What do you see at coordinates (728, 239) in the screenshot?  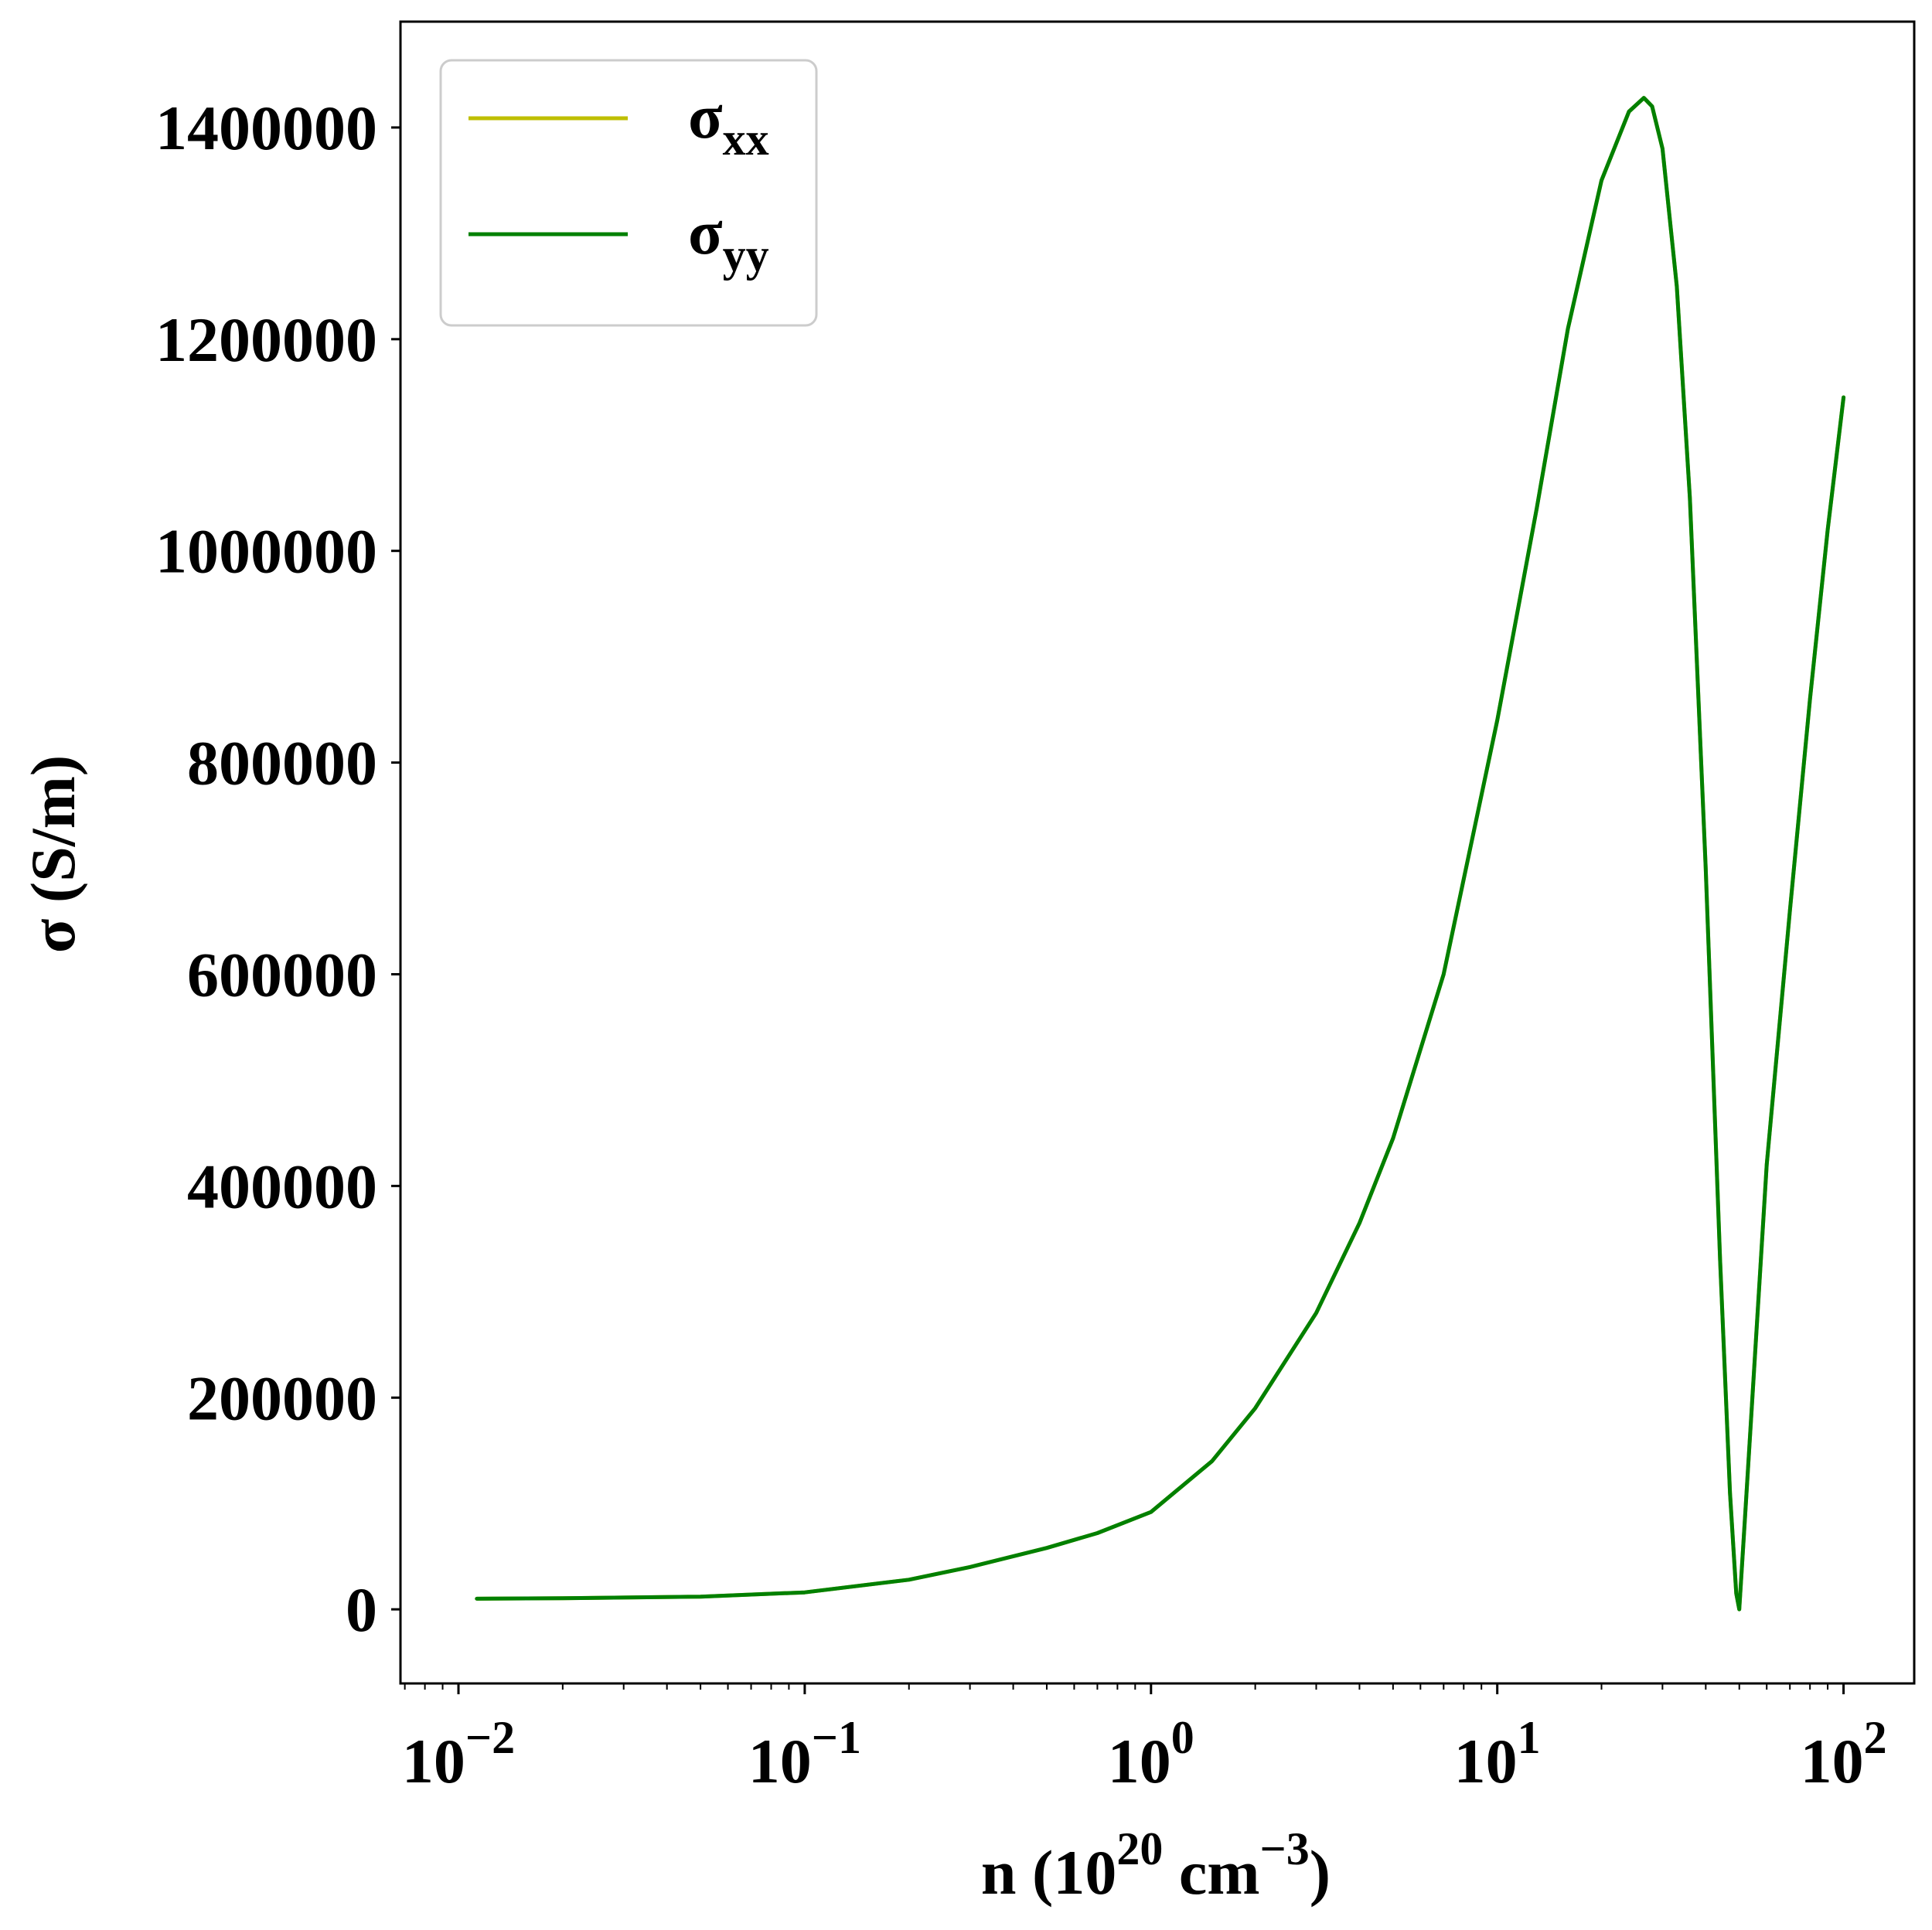 I see `legend-label-sigma-yy: σyy` at bounding box center [728, 239].